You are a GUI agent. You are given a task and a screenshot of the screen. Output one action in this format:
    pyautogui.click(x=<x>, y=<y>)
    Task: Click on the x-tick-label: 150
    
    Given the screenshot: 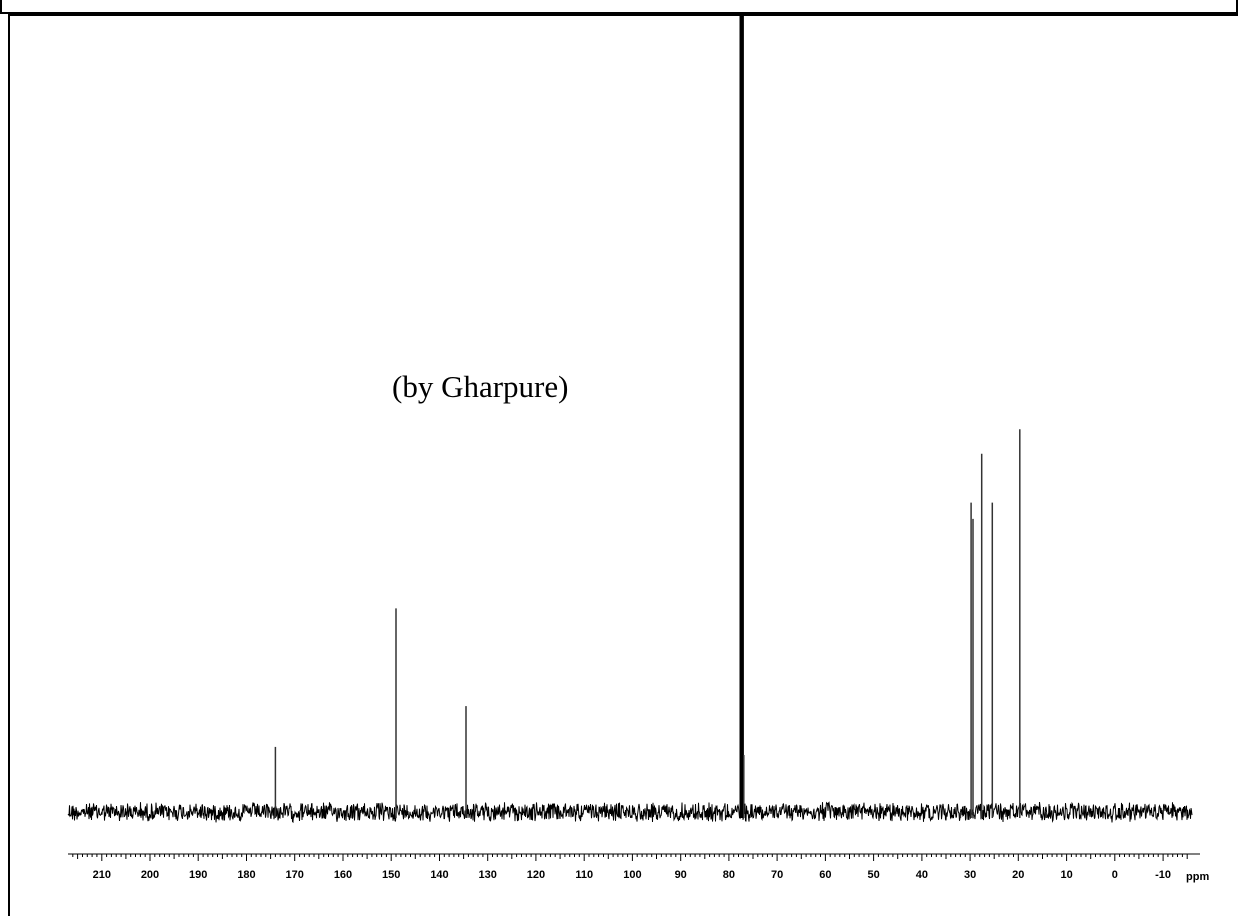 What is the action you would take?
    pyautogui.click(x=391, y=875)
    